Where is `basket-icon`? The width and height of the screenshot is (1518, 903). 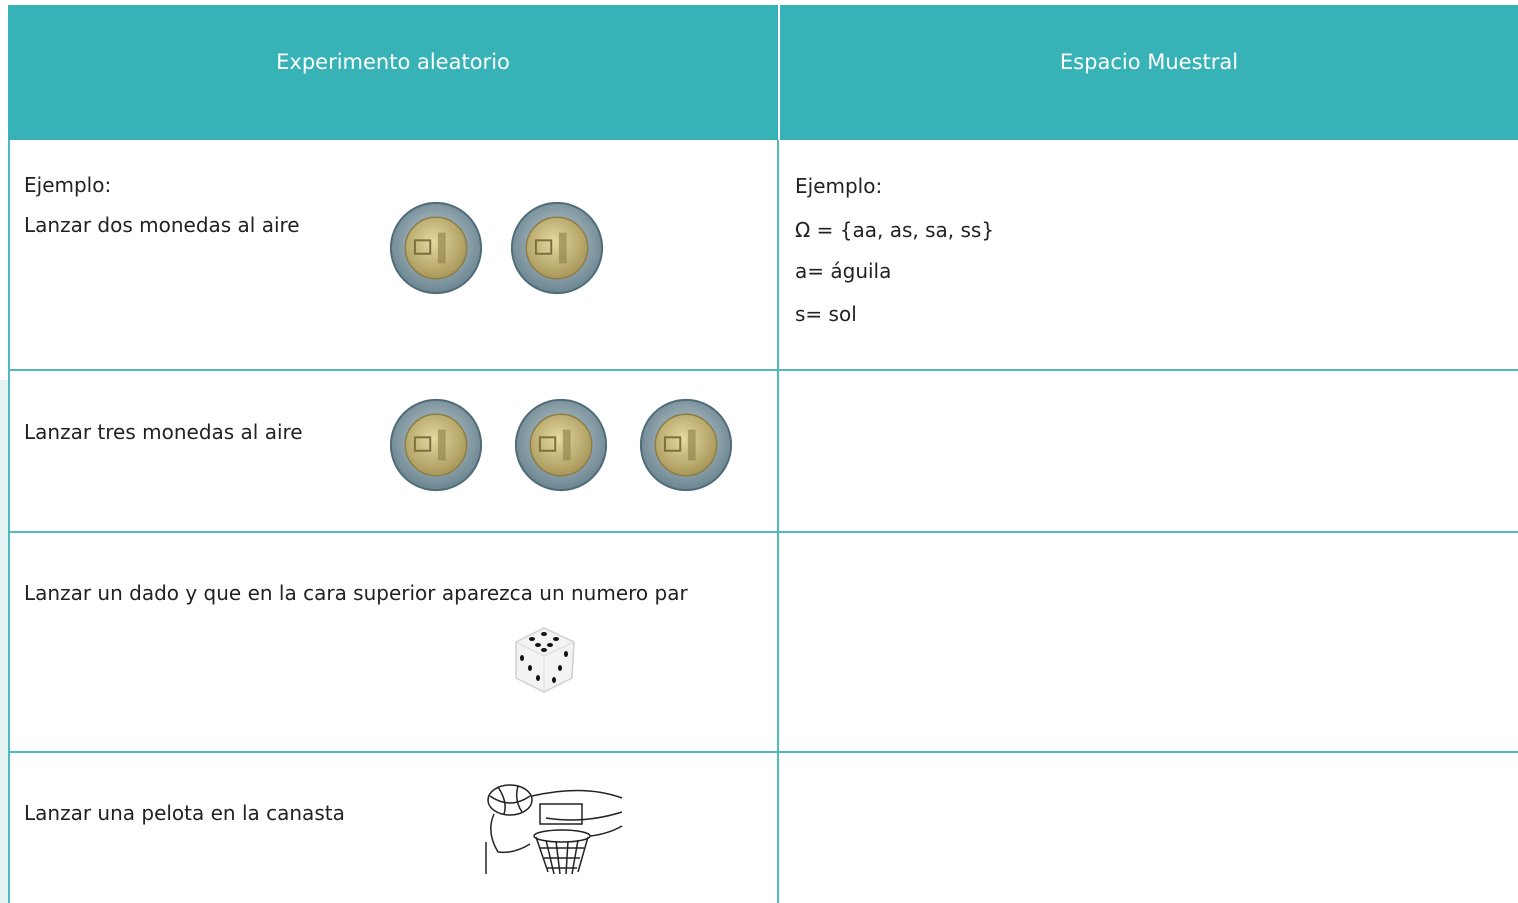
basket-icon is located at coordinates (554, 829).